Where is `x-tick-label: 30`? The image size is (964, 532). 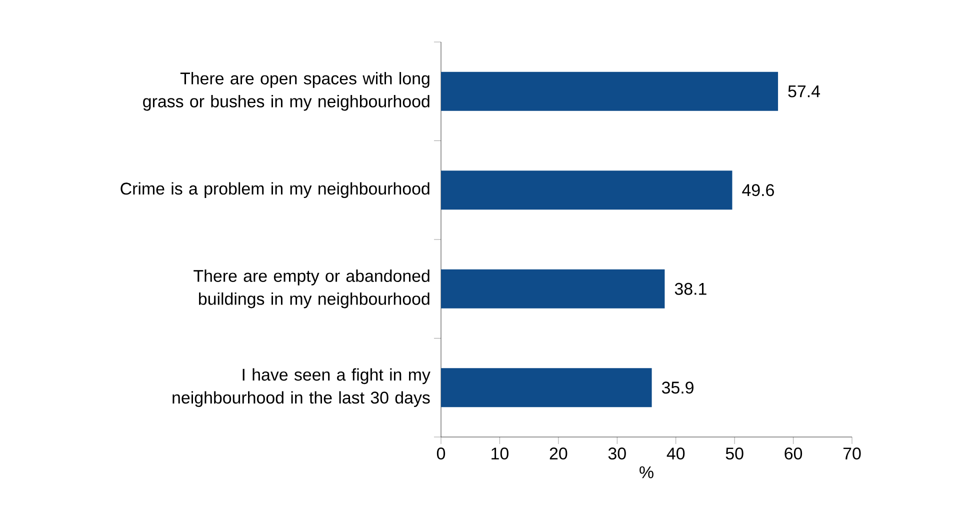 x-tick-label: 30 is located at coordinates (617, 454).